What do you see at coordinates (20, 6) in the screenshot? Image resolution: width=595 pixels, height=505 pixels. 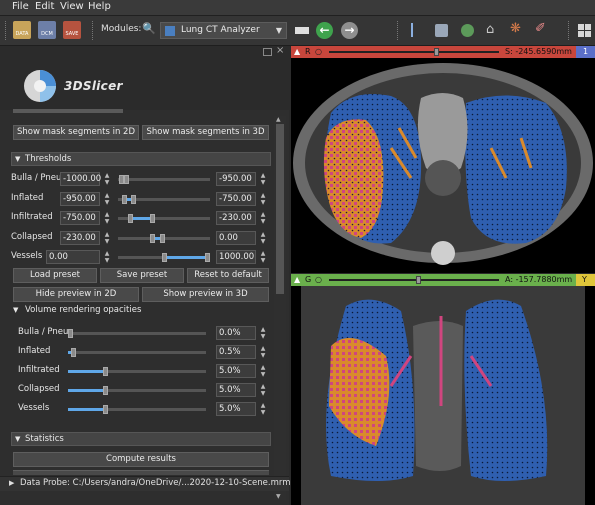 I see `menu-file: File` at bounding box center [20, 6].